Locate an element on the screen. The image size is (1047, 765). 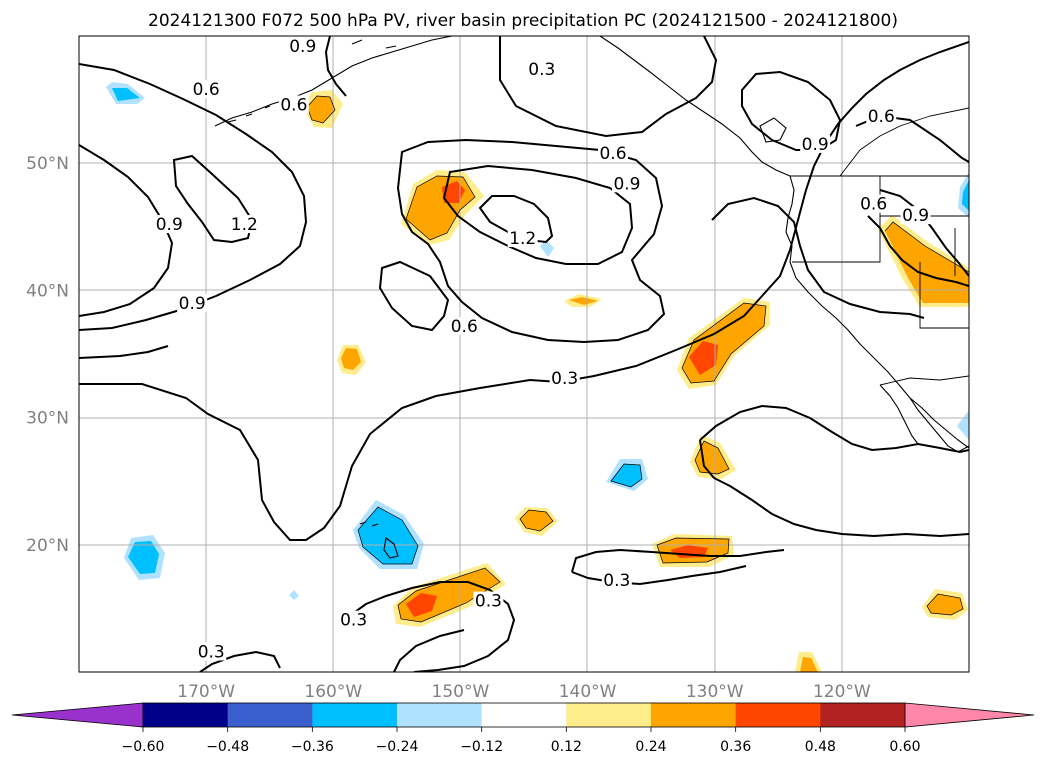
border-us-mexico is located at coordinates (924, 380).